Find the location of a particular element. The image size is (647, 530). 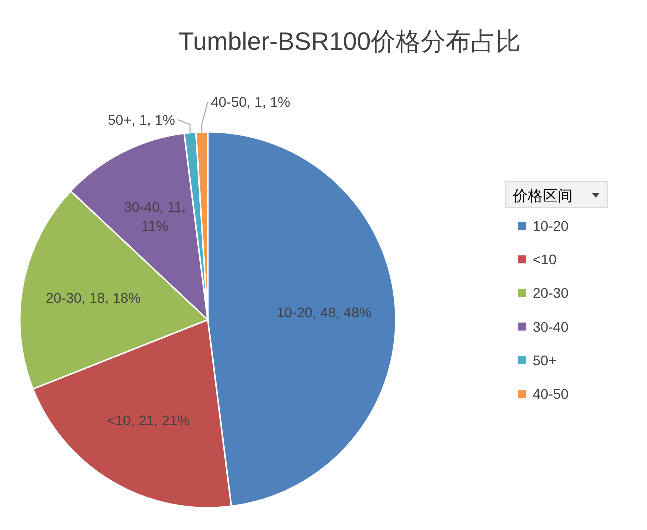

legend-label: 20-30 is located at coordinates (551, 293).